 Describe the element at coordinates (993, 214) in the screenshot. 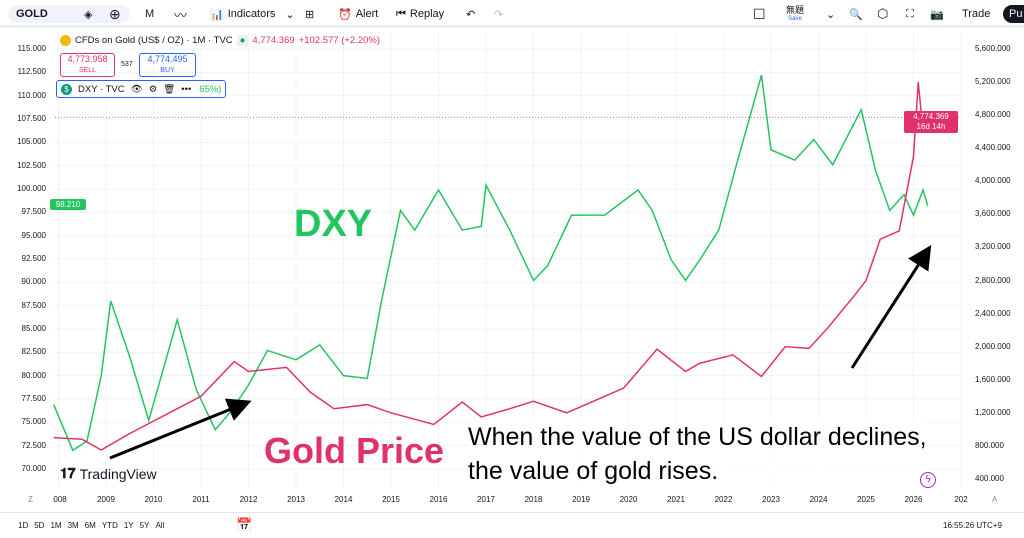

I see `right-axis-label: 3,600.000` at that location.